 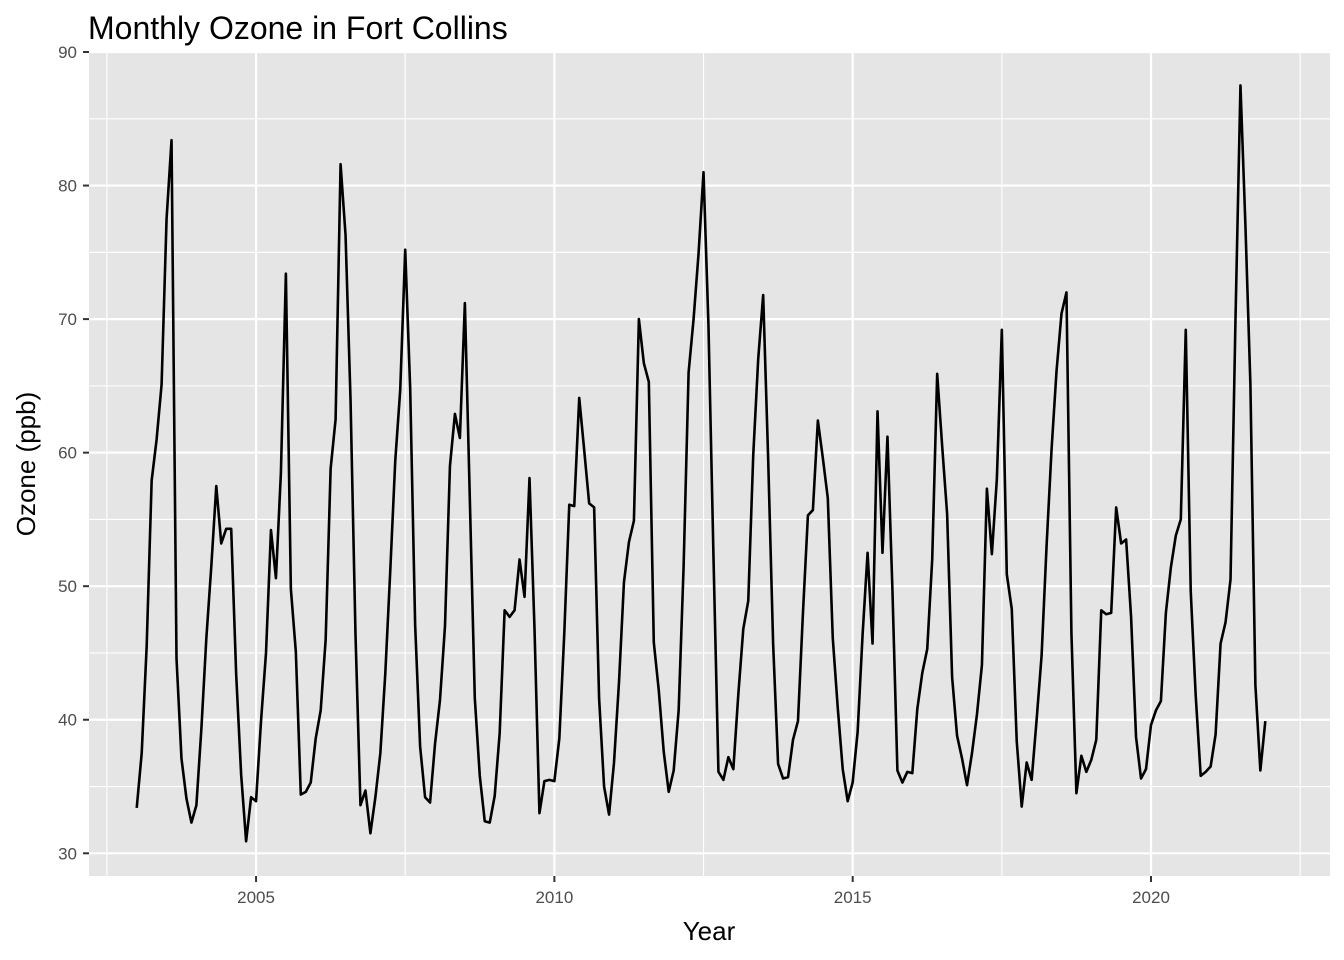 What do you see at coordinates (554, 897) in the screenshot?
I see `x-tick-label: 2010` at bounding box center [554, 897].